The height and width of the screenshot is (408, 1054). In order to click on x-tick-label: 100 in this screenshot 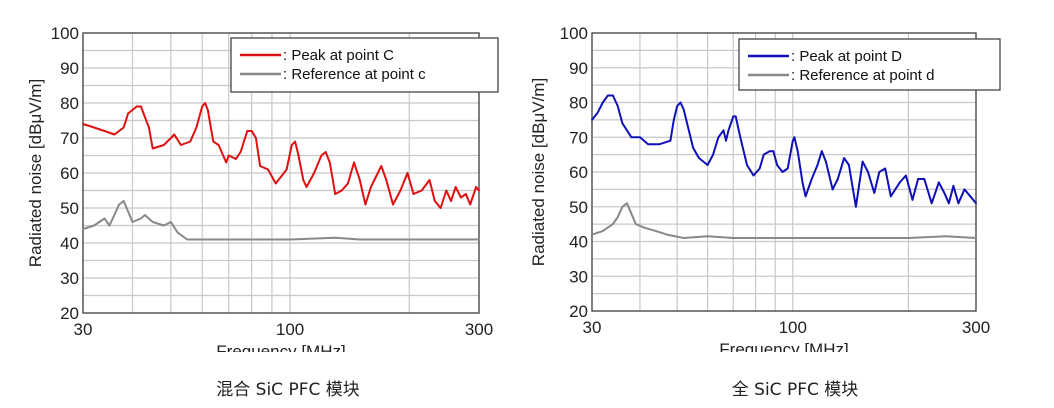, I will do `click(793, 327)`.